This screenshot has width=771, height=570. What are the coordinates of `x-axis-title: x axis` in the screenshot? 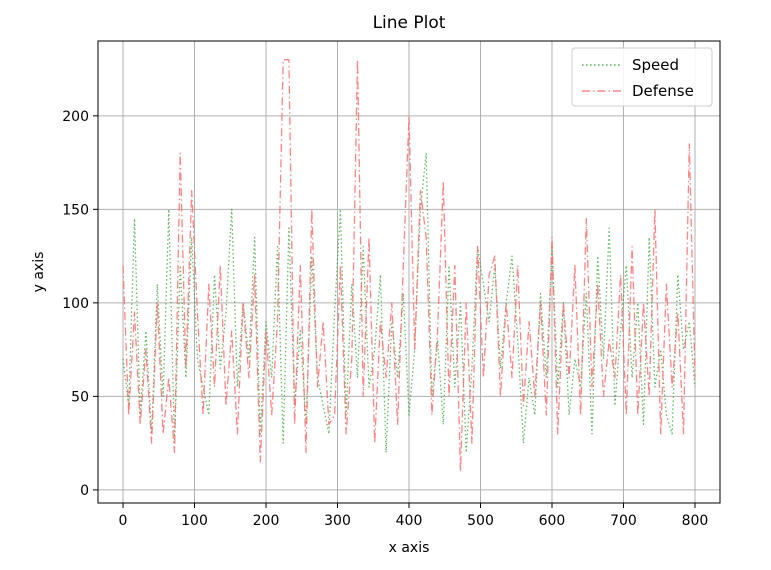 It's located at (409, 548).